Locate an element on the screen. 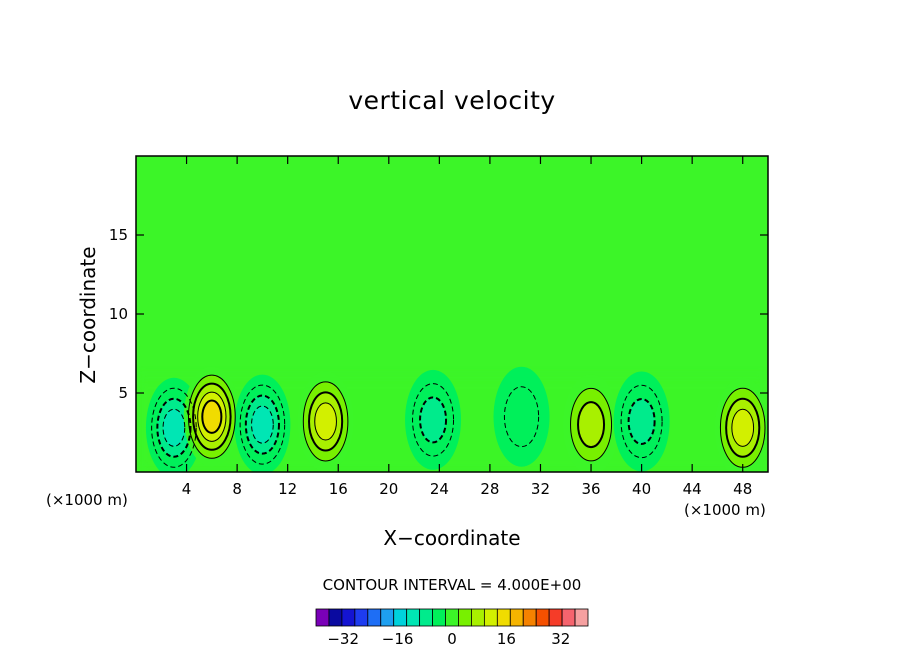 Image resolution: width=904 pixels, height=654 pixels. colorbar is located at coordinates (452, 617).